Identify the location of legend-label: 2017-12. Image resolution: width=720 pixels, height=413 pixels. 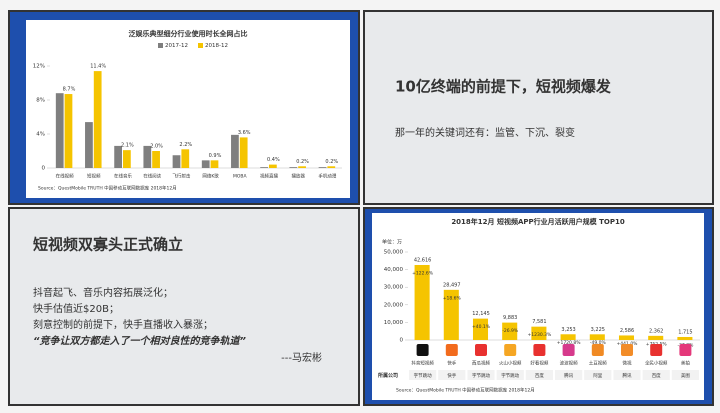
(176, 46).